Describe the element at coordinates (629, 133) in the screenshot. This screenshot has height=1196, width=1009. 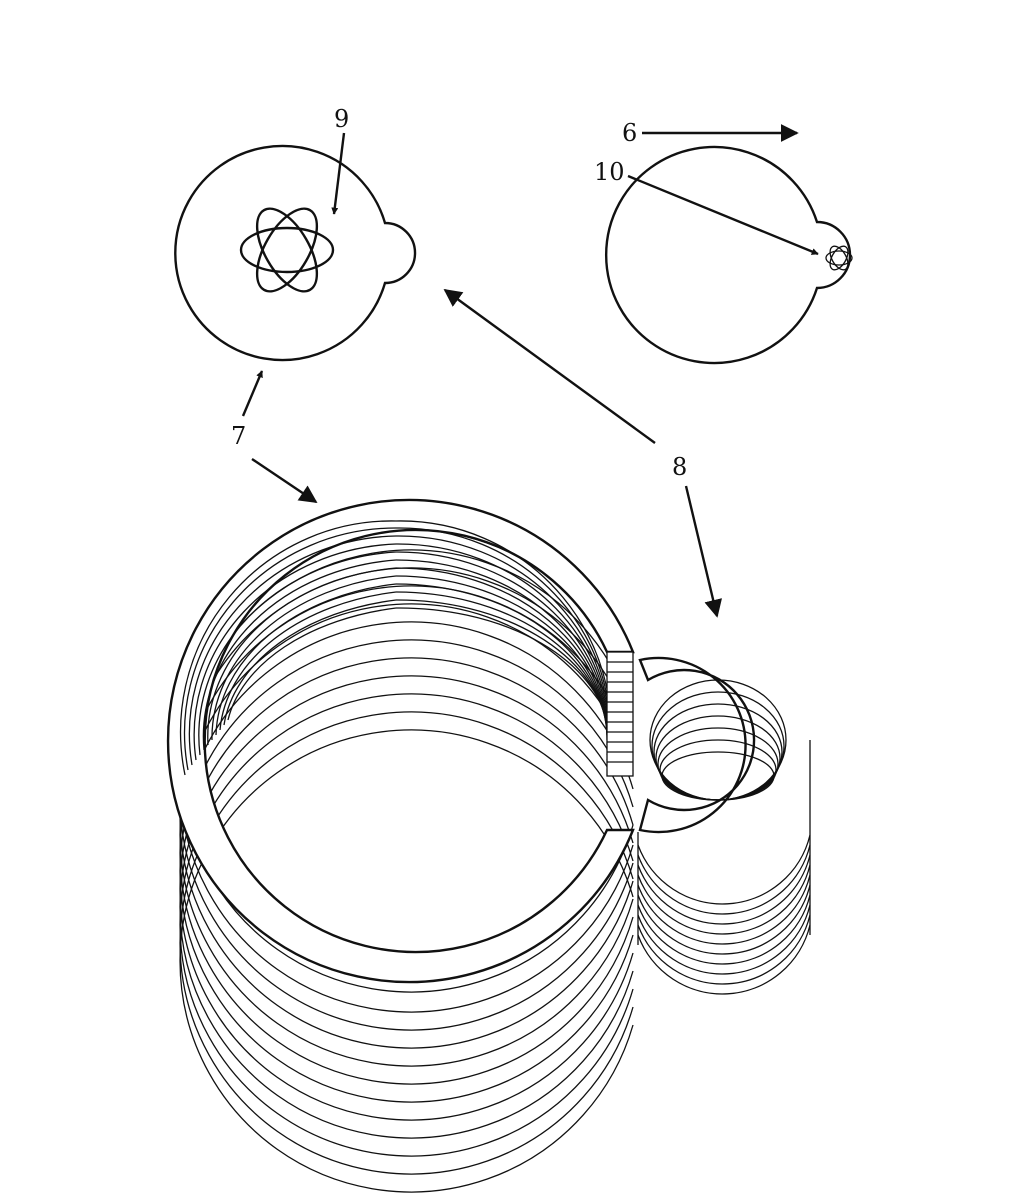
I see `label-6: 6` at that location.